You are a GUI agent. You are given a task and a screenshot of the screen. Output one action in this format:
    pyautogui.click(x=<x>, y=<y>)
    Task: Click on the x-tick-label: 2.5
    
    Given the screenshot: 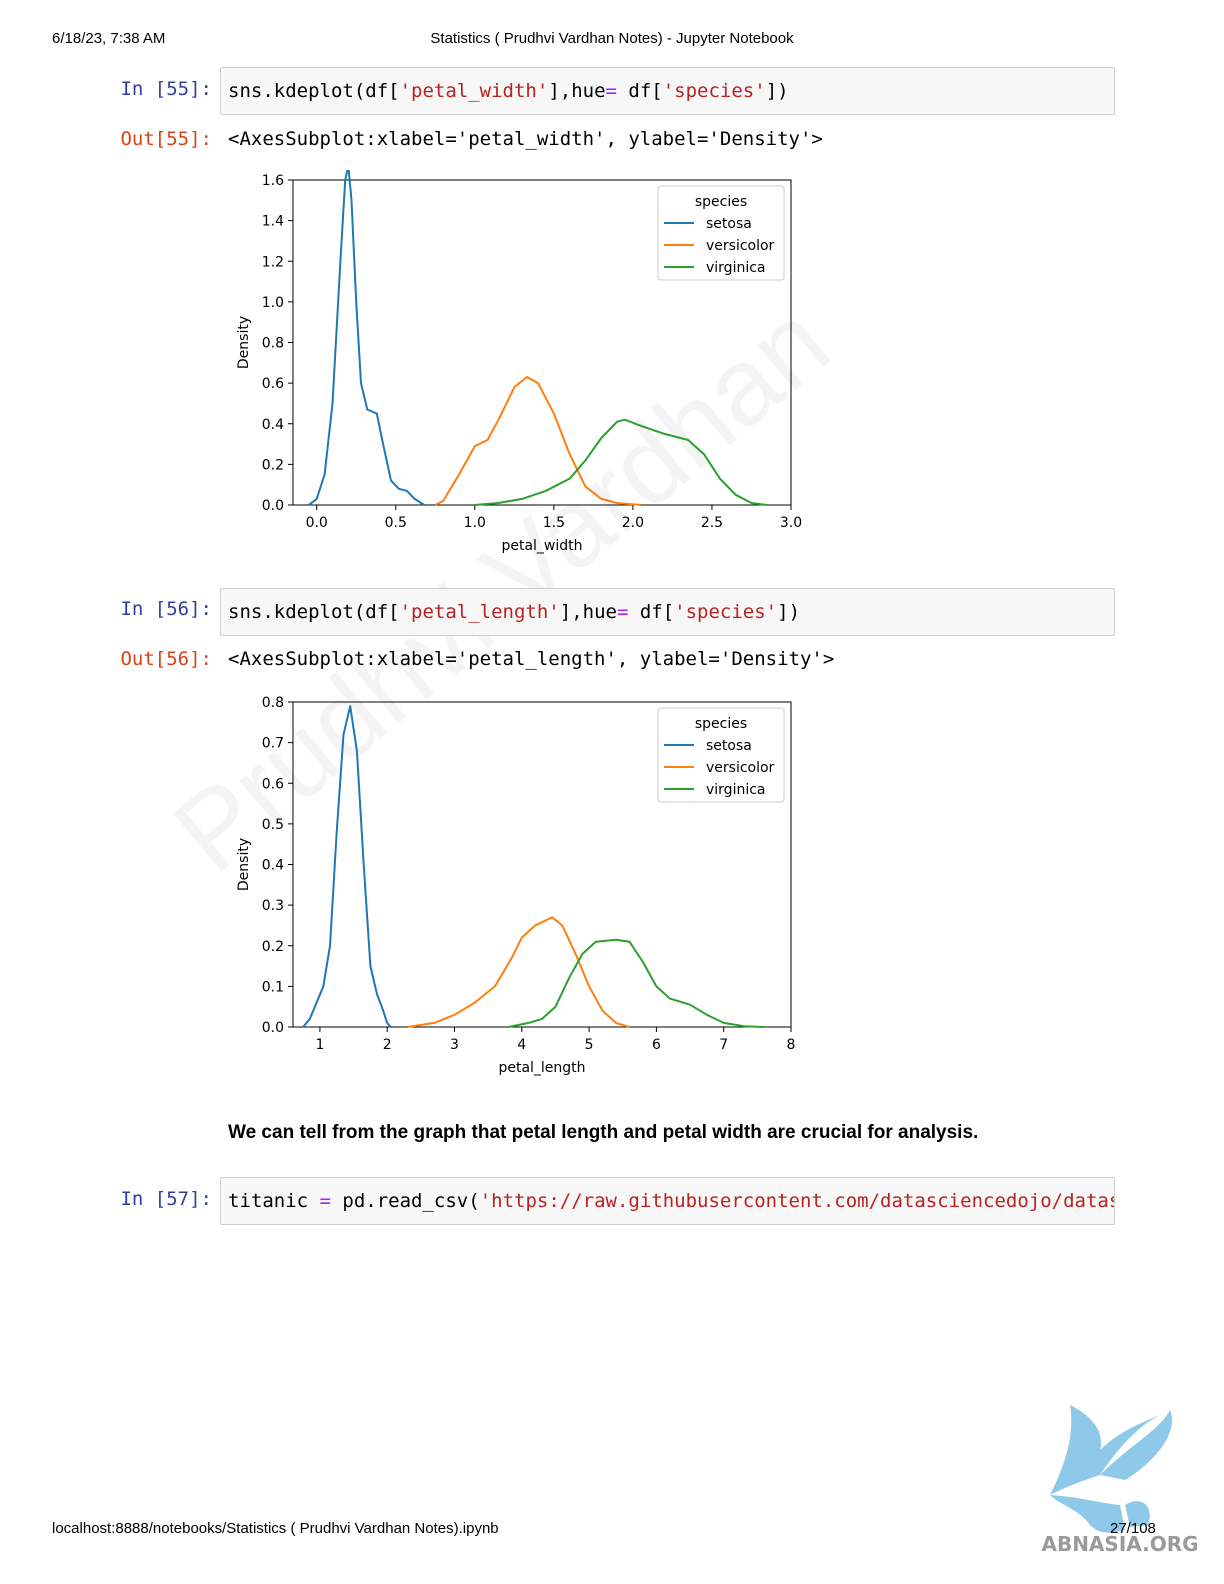 What is the action you would take?
    pyautogui.click(x=712, y=523)
    